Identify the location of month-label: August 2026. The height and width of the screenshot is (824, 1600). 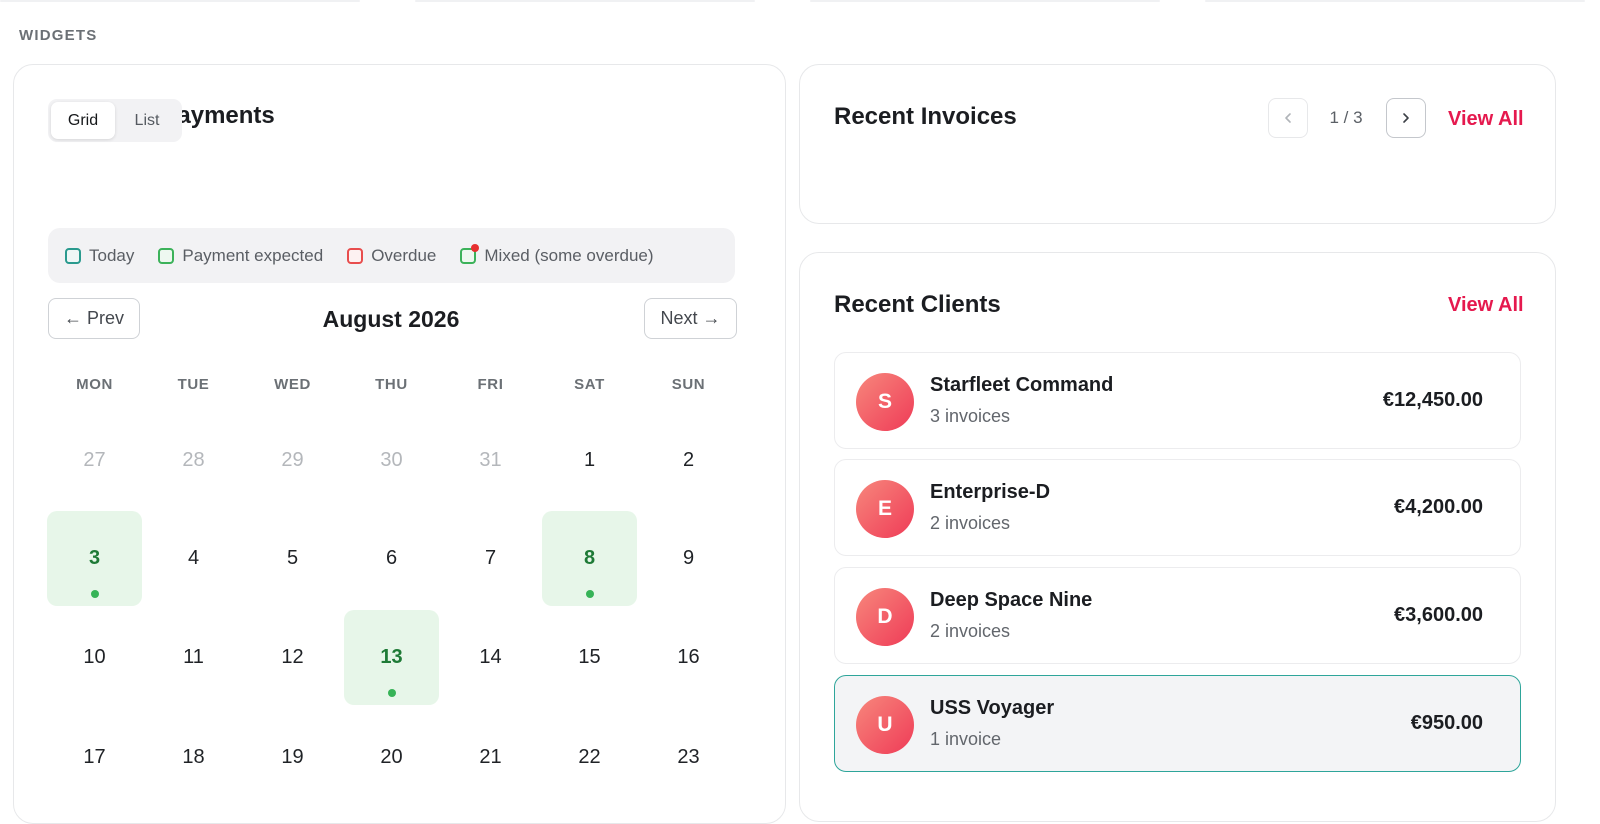
(391, 319).